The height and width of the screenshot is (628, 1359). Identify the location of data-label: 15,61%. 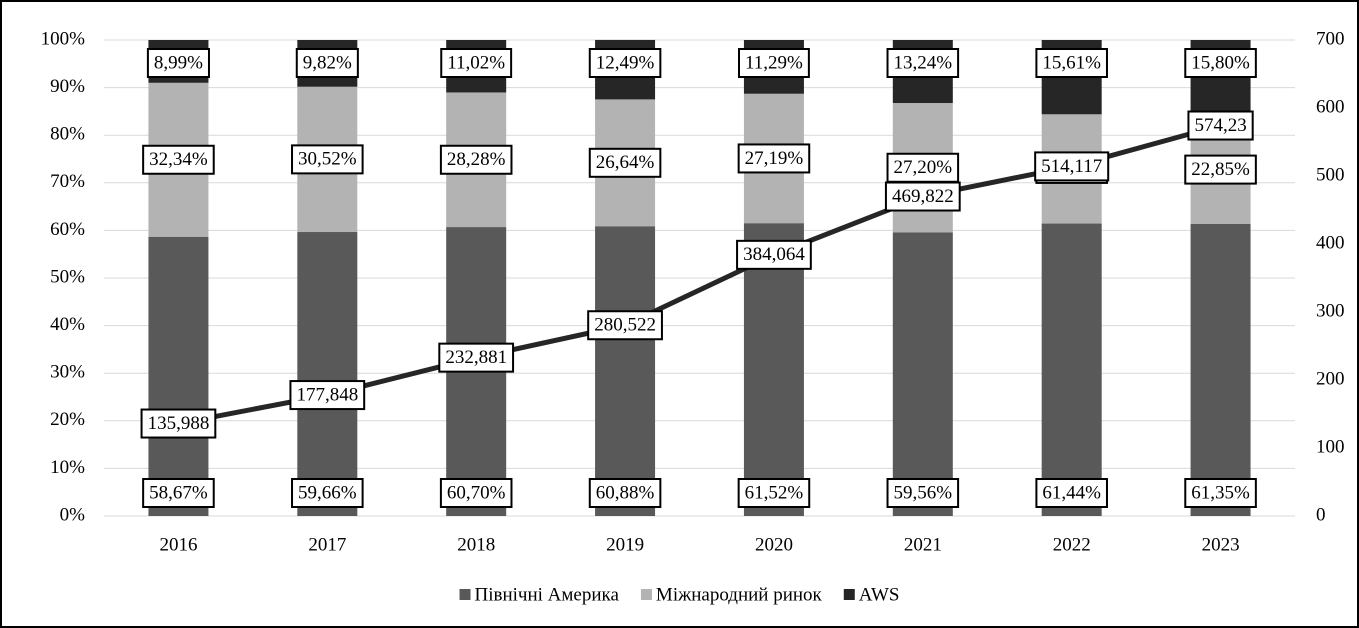
(1071, 62).